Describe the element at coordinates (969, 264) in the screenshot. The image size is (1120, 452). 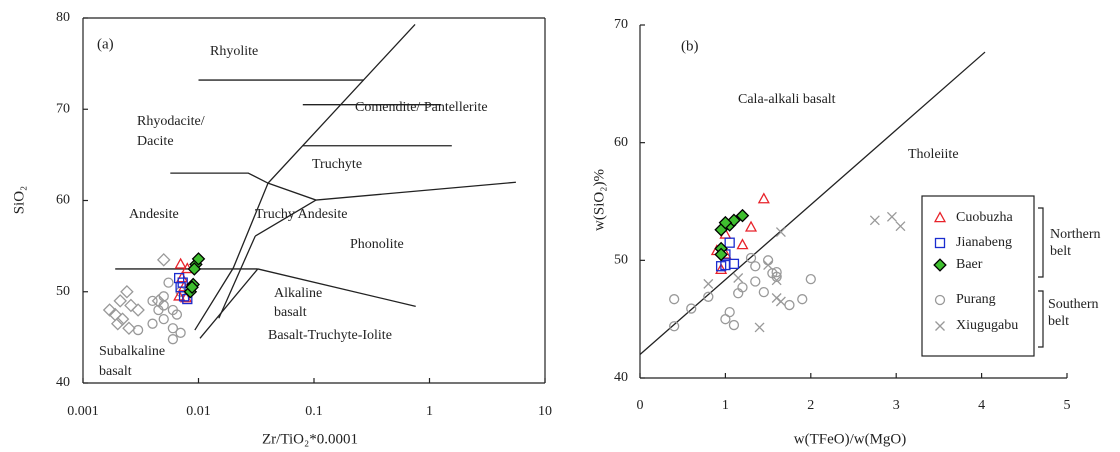
I see `legend-label: Baer` at that location.